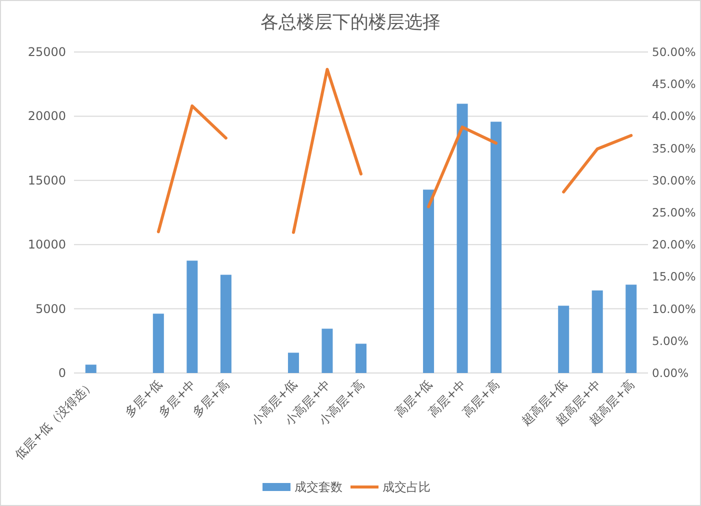 Image resolution: width=701 pixels, height=506 pixels. Describe the element at coordinates (674, 277) in the screenshot. I see `y2-tick-label: 15.00%` at that location.